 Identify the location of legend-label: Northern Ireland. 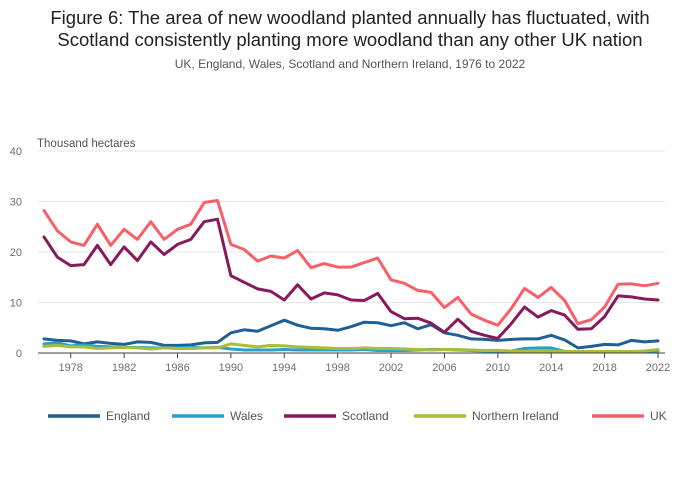
(515, 416).